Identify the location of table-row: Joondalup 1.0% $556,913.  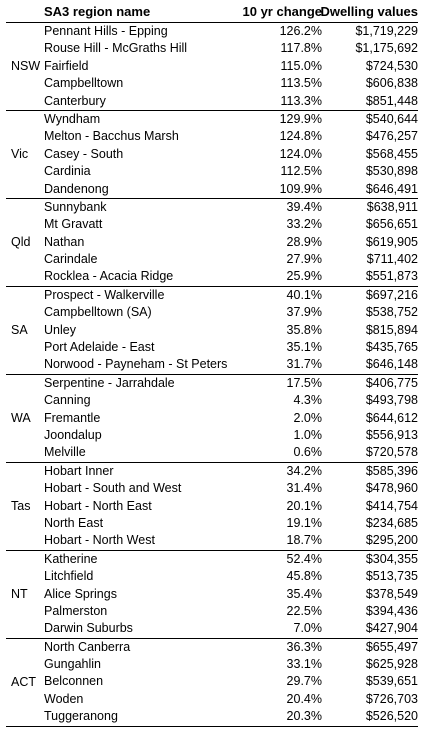
(212, 435).